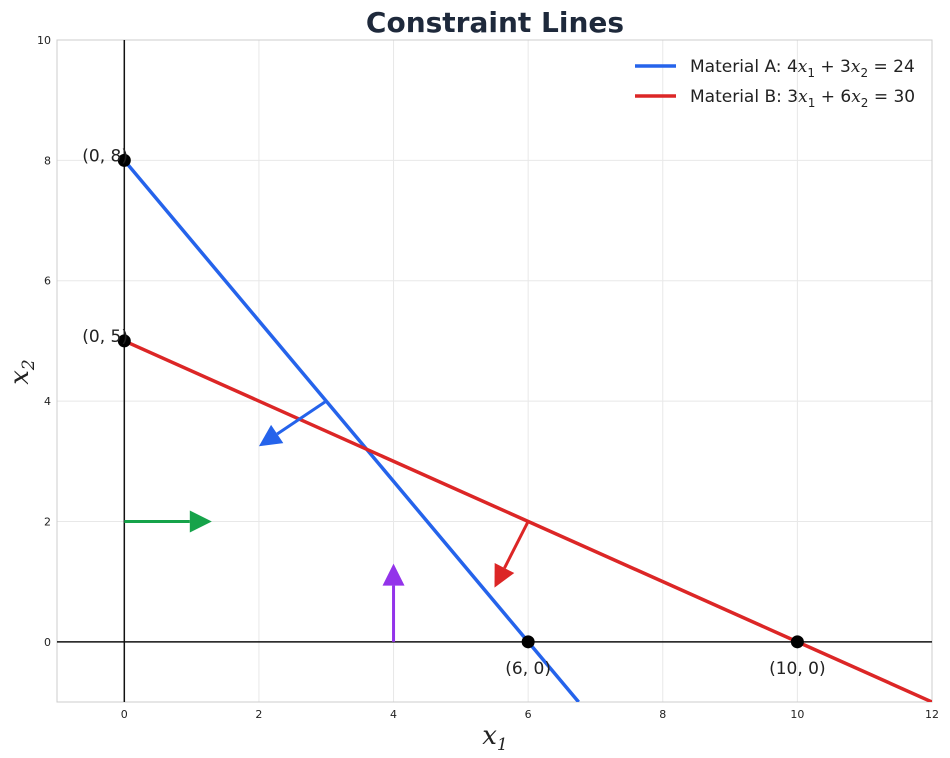 The height and width of the screenshot is (758, 950). What do you see at coordinates (271, 435) in the screenshot?
I see `material-a-direction-head` at bounding box center [271, 435].